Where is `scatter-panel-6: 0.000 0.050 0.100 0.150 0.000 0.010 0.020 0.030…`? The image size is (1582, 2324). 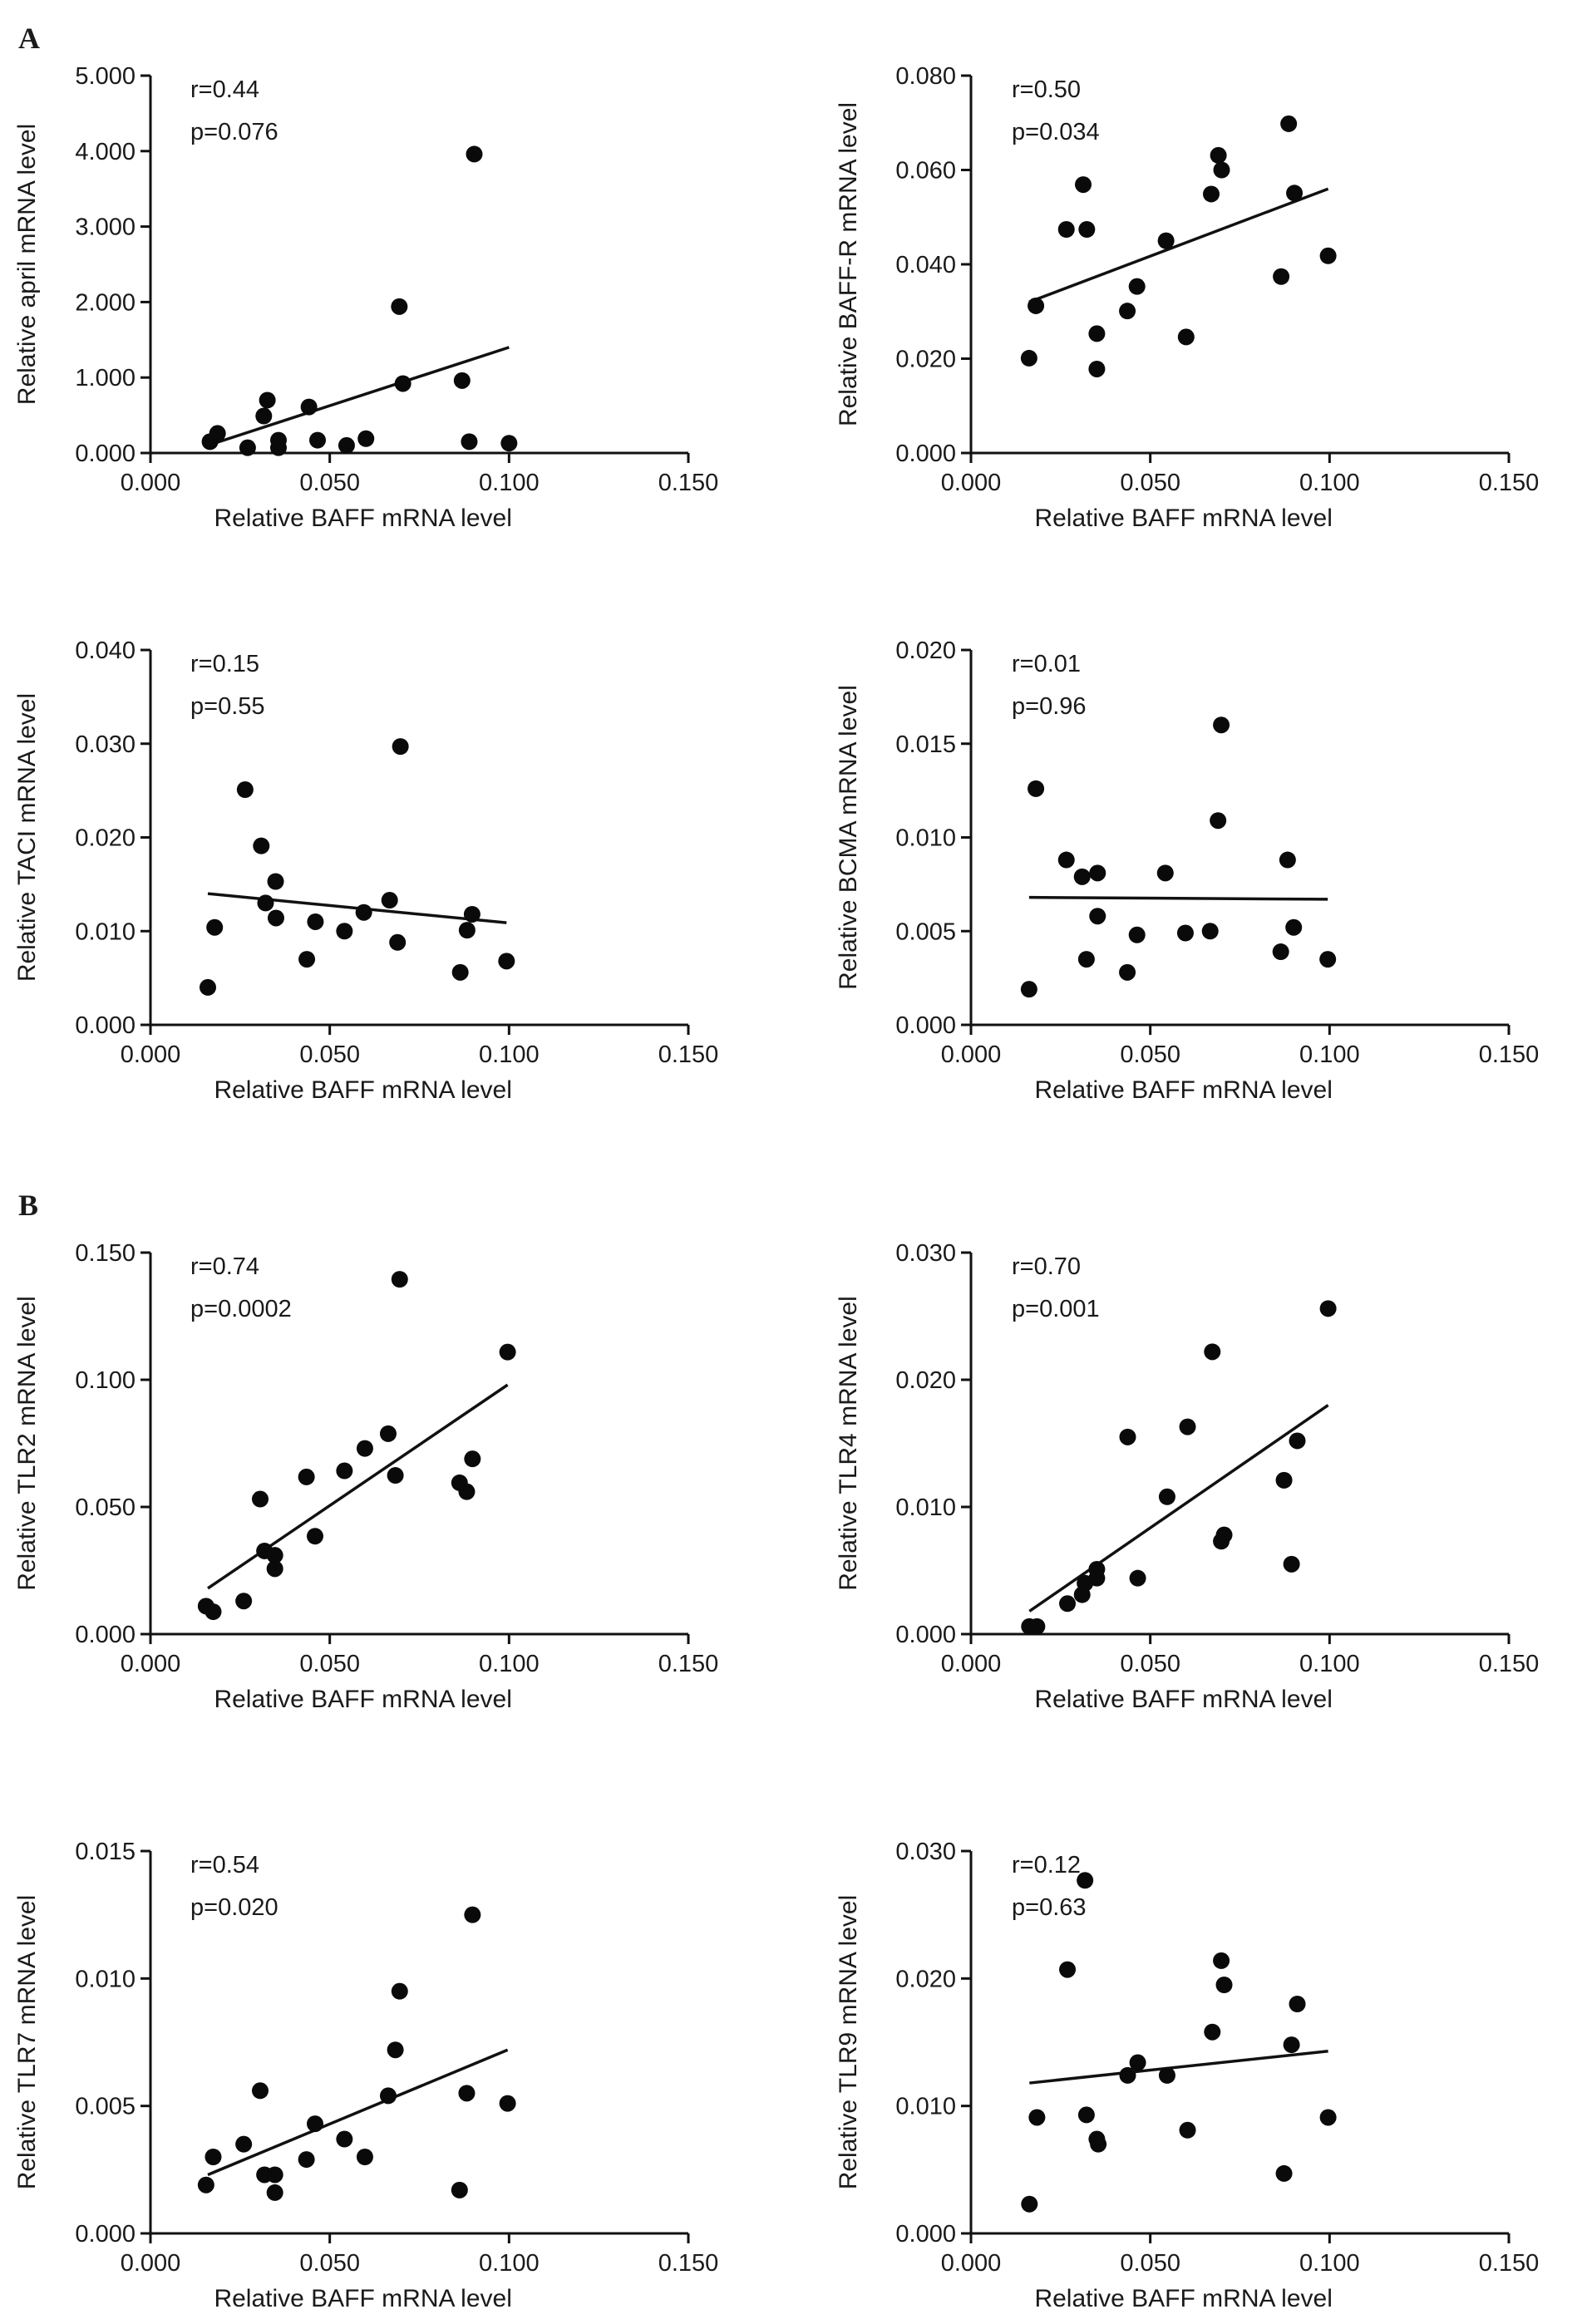 scatter-panel-6: 0.000 0.050 0.100 0.150 0.000 0.010 0.020 0.030… is located at coordinates (1187, 1476).